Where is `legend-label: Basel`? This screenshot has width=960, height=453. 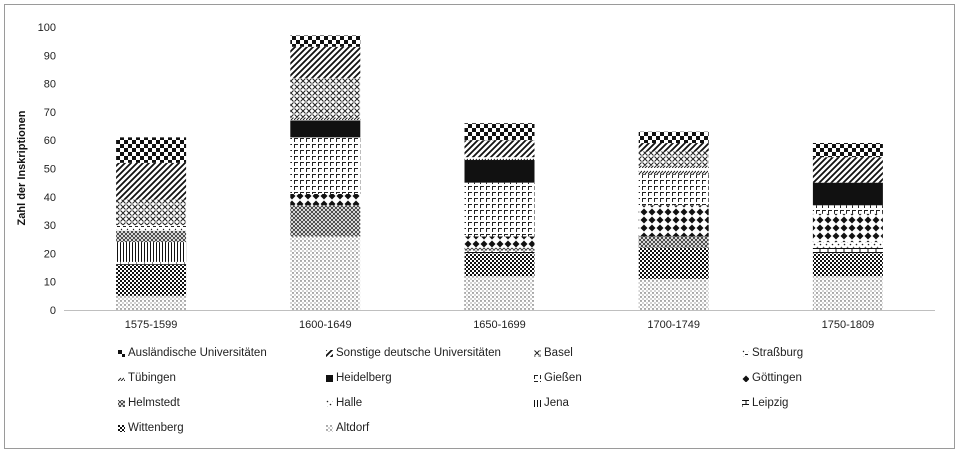 legend-label: Basel is located at coordinates (558, 353).